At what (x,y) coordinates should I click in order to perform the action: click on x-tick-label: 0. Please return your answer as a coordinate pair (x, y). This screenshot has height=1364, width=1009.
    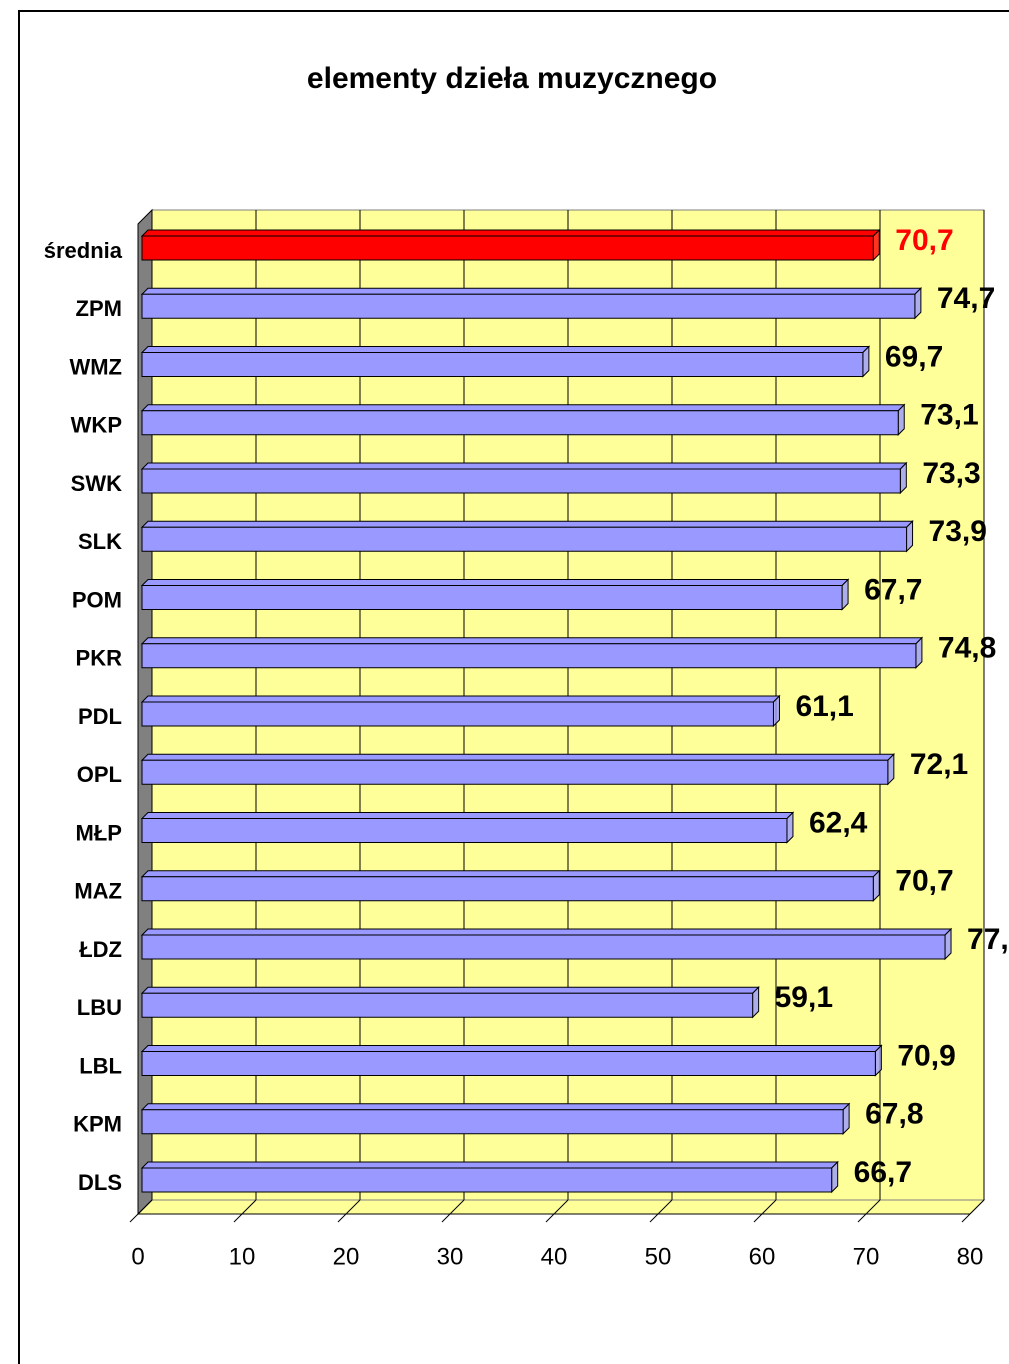
    Looking at the image, I should click on (137, 1256).